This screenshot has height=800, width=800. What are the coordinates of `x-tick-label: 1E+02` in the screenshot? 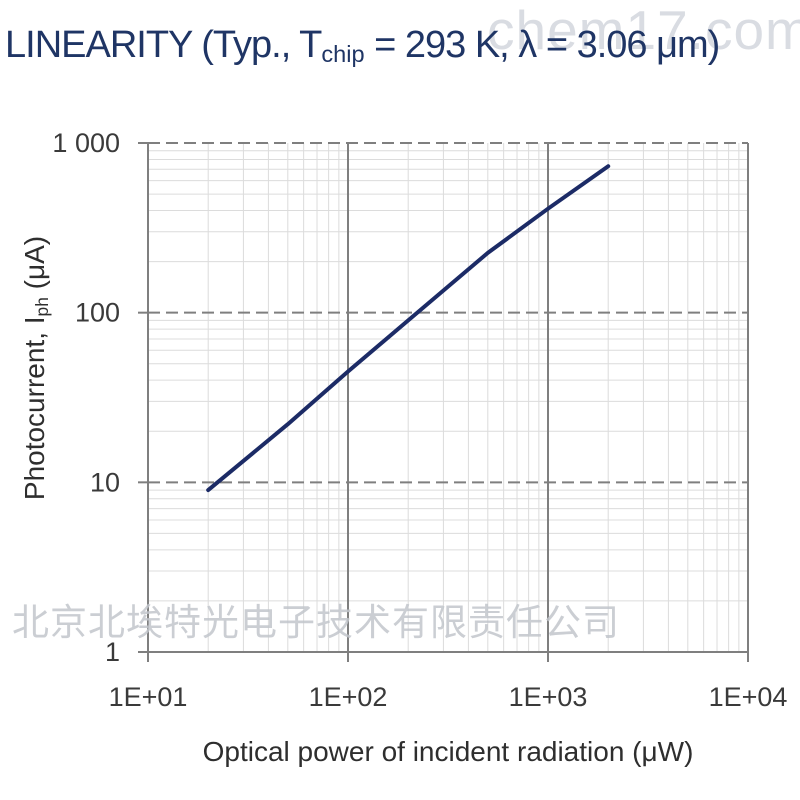 It's located at (348, 697).